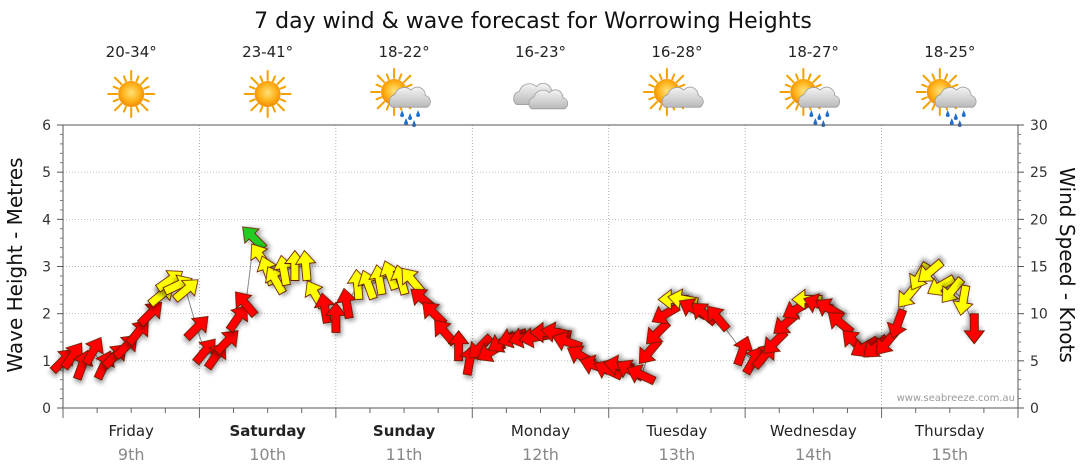  Describe the element at coordinates (267, 52) in the screenshot. I see `day-temperature: 23-41°` at that location.